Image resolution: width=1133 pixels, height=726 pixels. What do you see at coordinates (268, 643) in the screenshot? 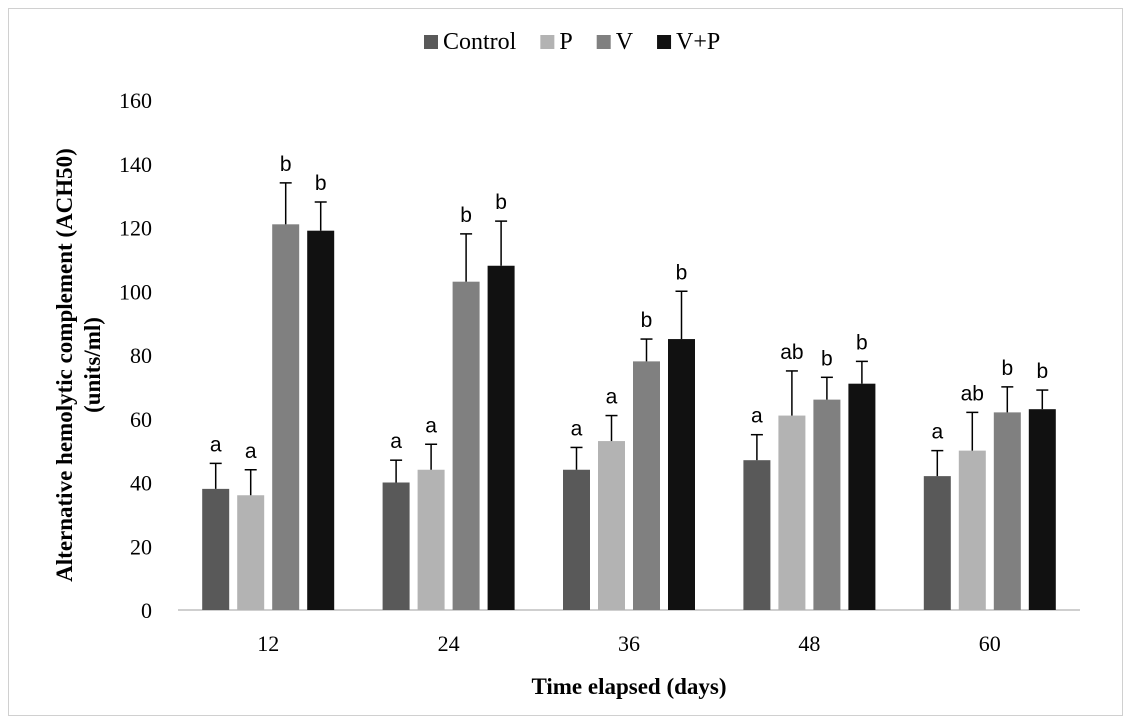
I see `x-tick-label: 12` at bounding box center [268, 643].